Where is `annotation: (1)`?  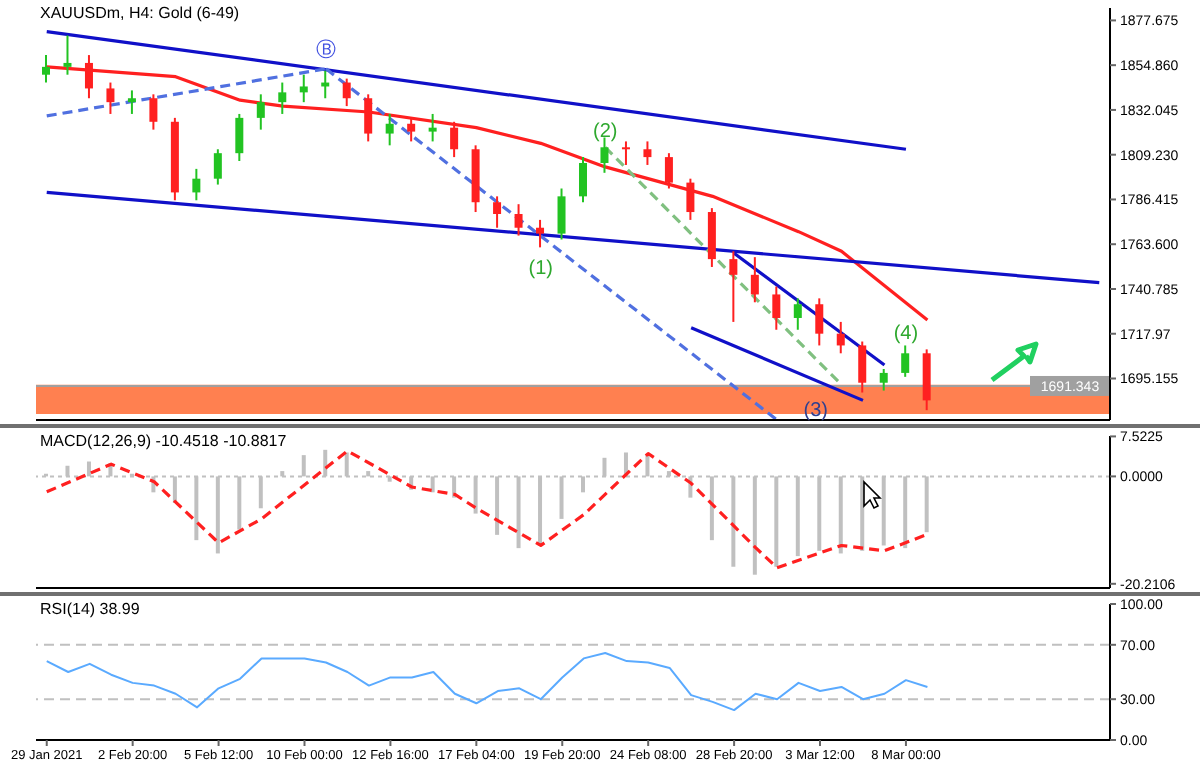 annotation: (1) is located at coordinates (541, 269).